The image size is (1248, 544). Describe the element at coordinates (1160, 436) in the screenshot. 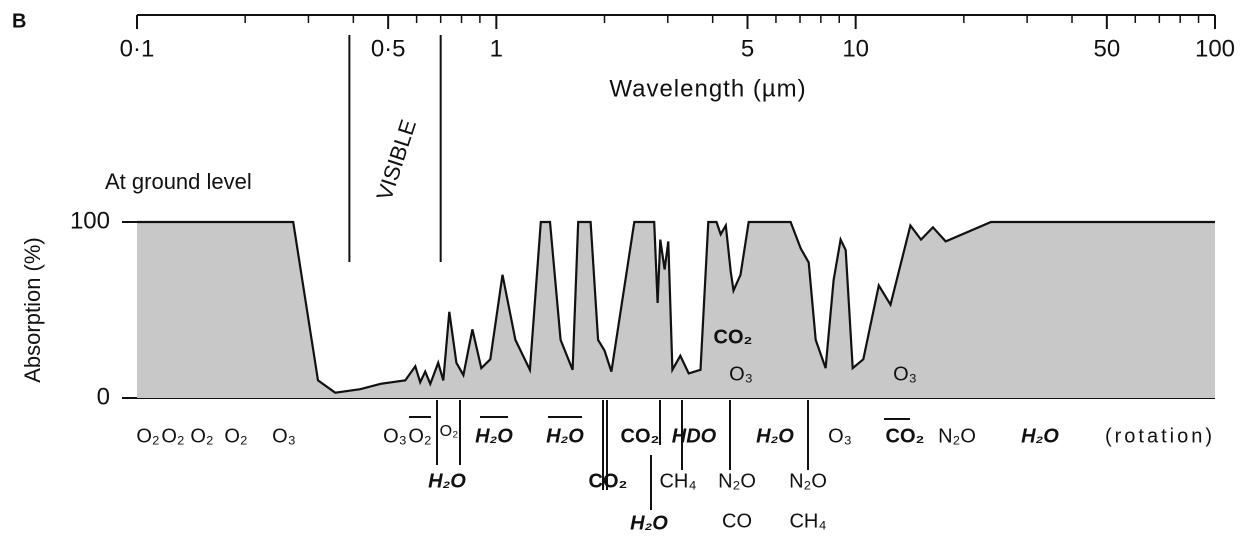

I see `absorber-label: (rotation)` at that location.